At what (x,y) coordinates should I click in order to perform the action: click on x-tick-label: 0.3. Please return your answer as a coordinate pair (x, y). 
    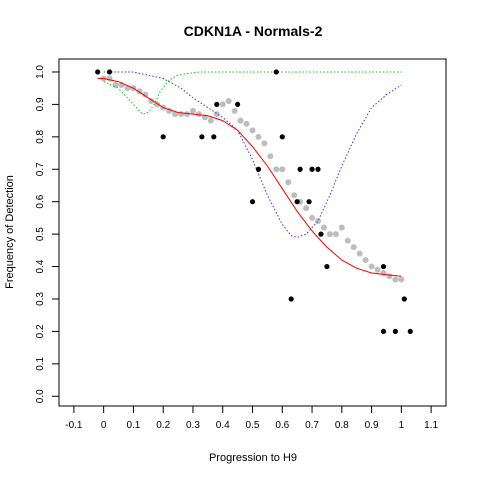
    Looking at the image, I should click on (193, 425).